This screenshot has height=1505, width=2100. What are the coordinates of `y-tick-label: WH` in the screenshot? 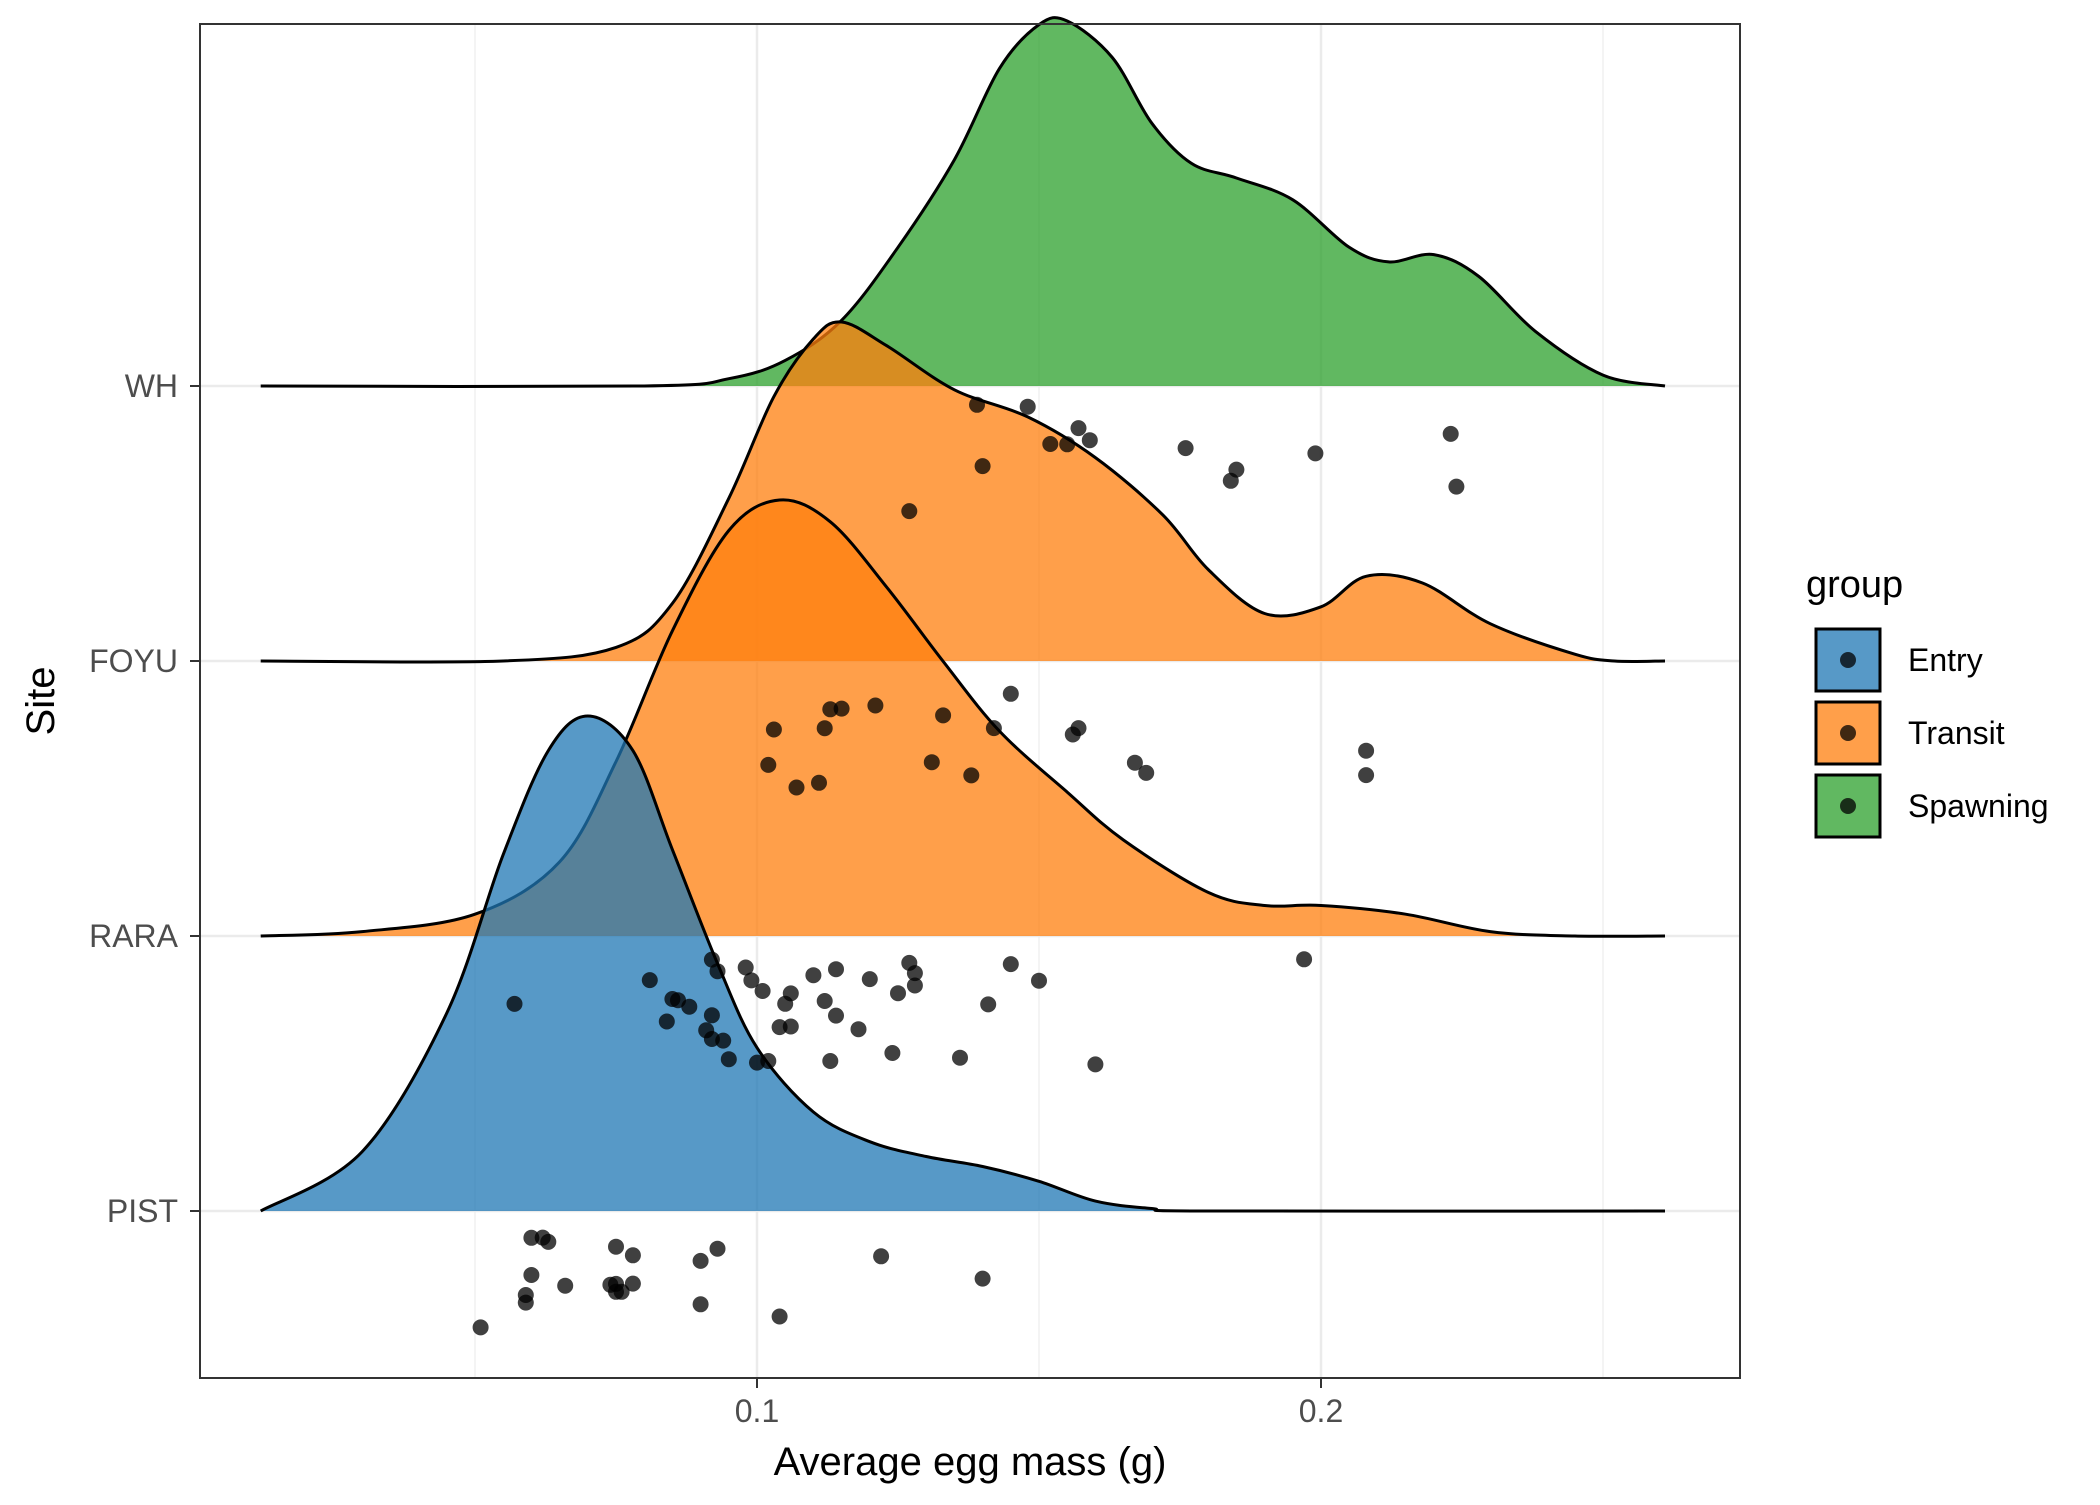 It's located at (151, 386).